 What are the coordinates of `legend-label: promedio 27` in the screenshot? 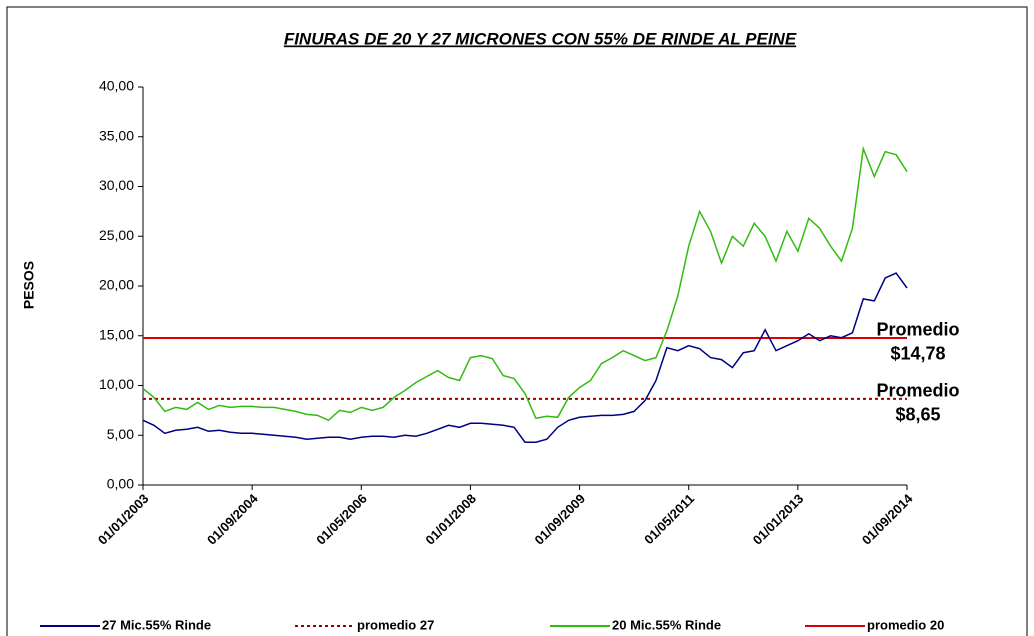 It's located at (395, 624).